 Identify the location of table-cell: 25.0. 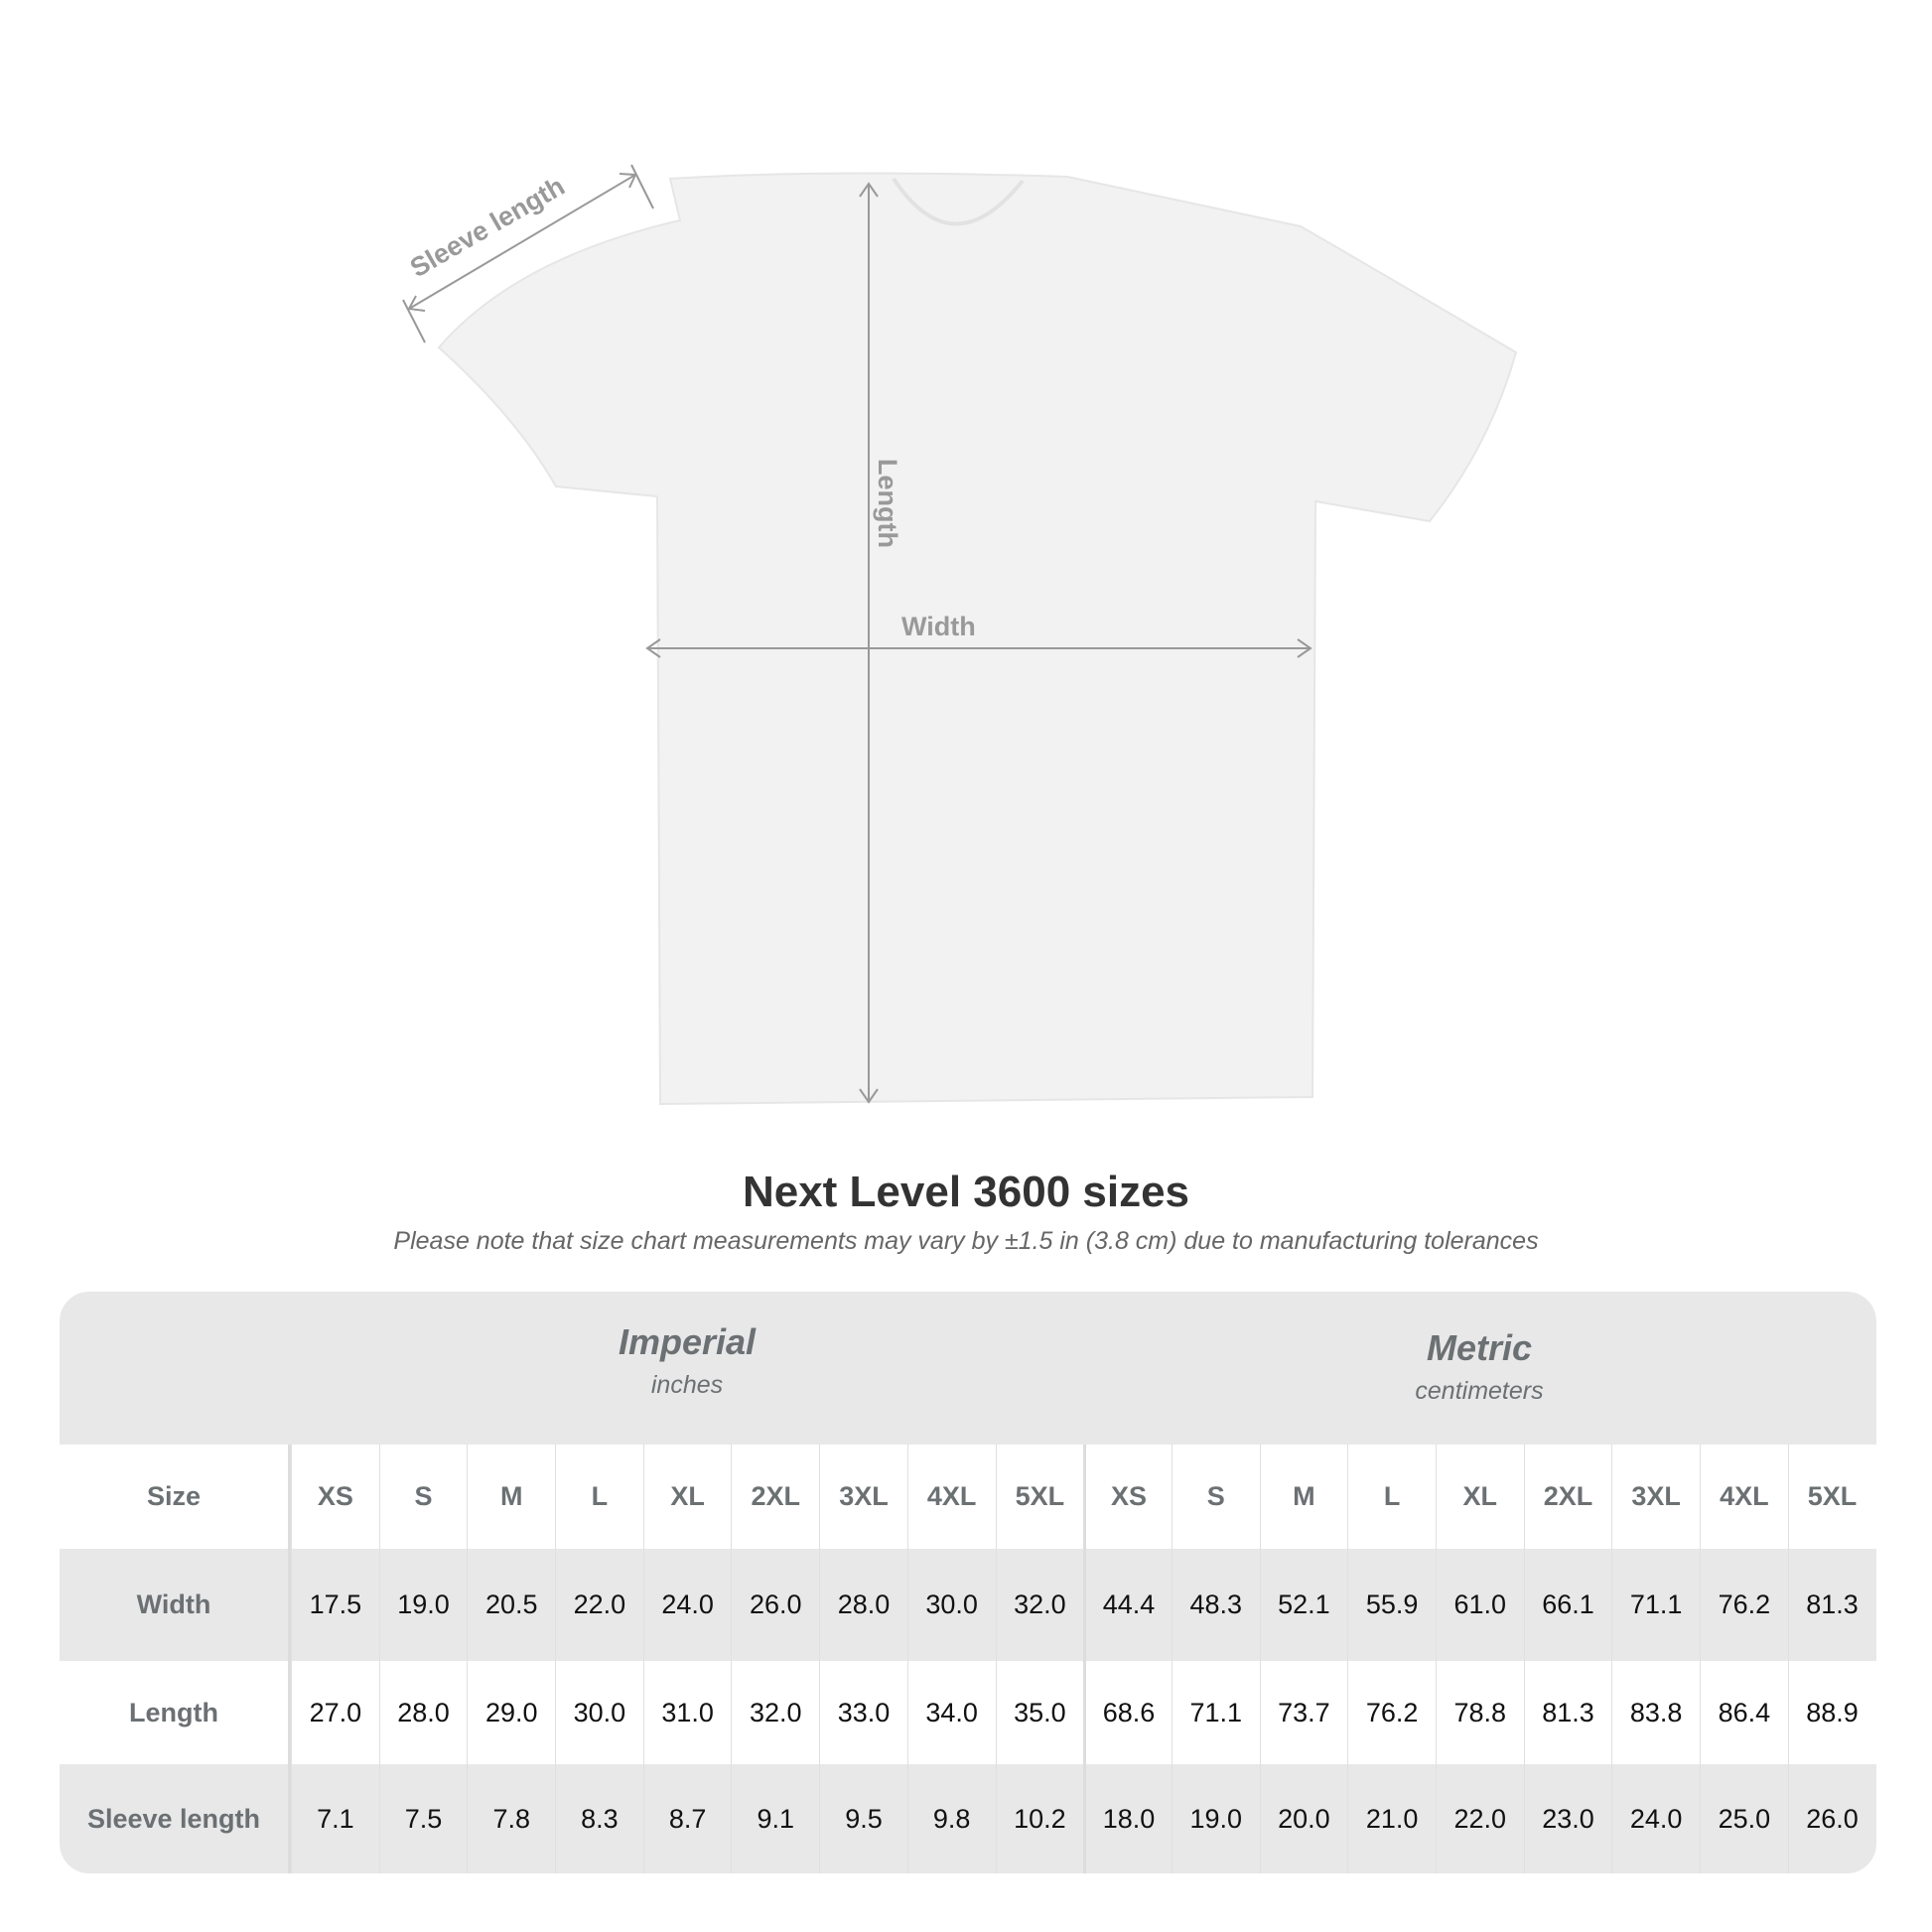
(1744, 1818).